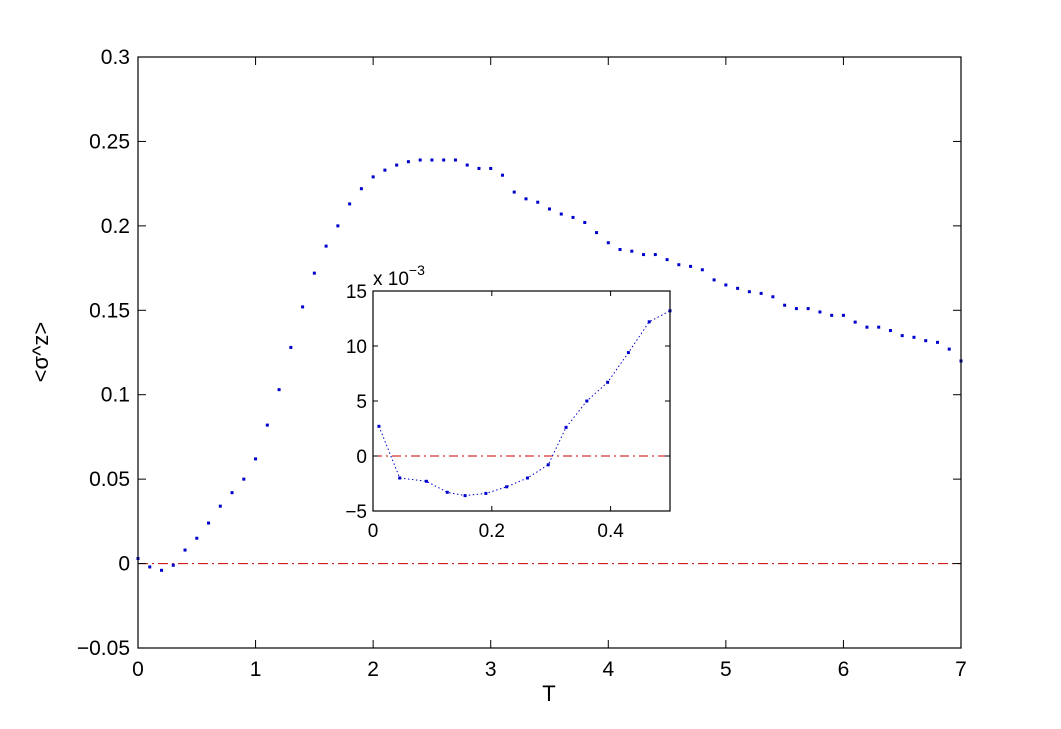 This screenshot has width=1061, height=729. I want to click on x-tick-label: 3, so click(491, 669).